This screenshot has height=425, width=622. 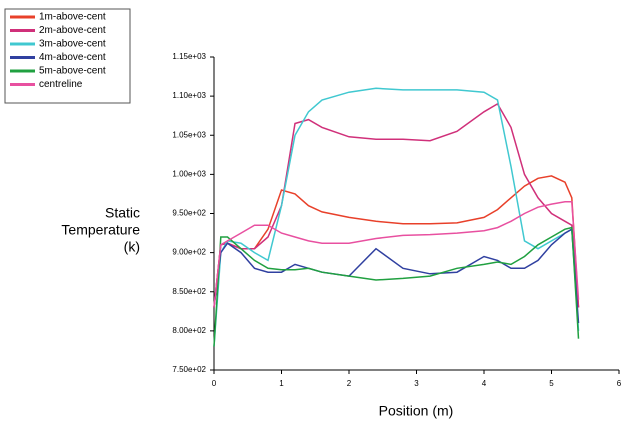 What do you see at coordinates (189, 291) in the screenshot?
I see `y-tick-label: 8.50e+02` at bounding box center [189, 291].